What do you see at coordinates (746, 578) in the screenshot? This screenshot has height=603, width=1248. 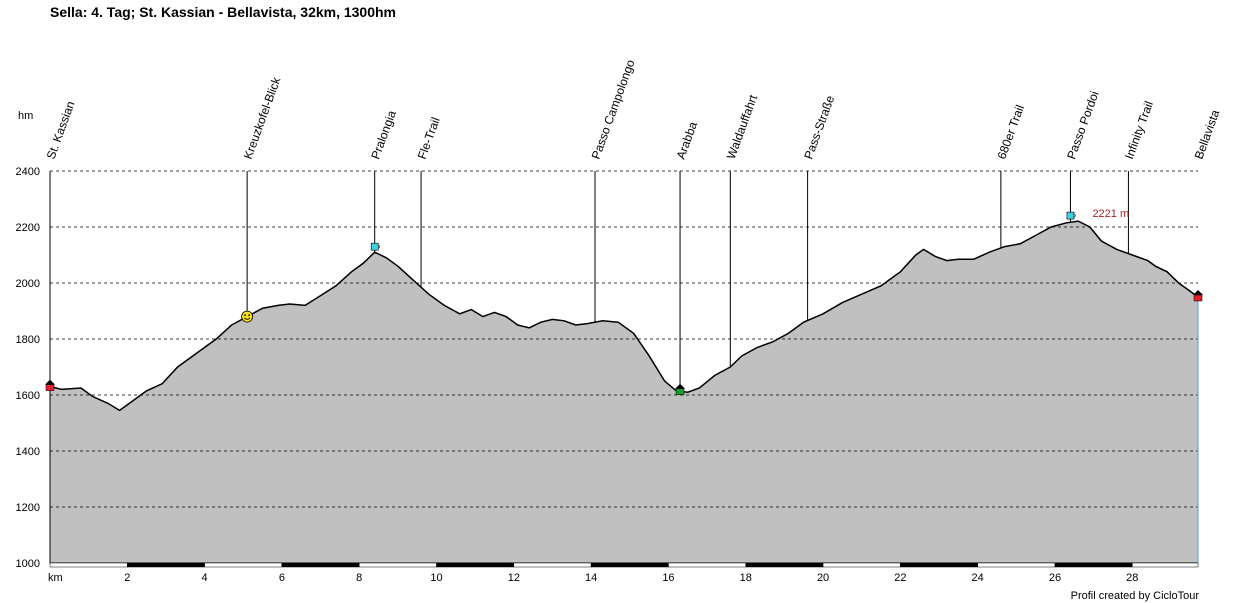 I see `x-tick-label-18: 18` at bounding box center [746, 578].